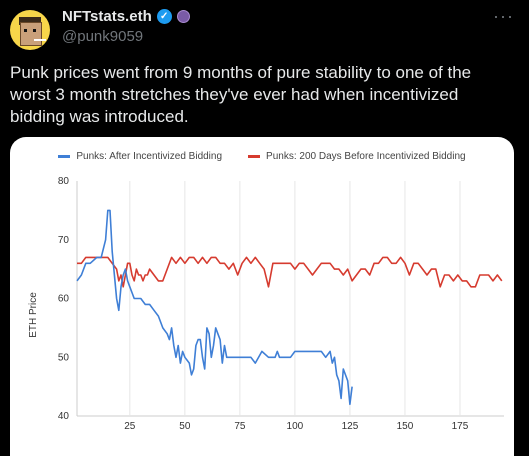  What do you see at coordinates (183, 16) in the screenshot?
I see `purple-badge-icon` at bounding box center [183, 16].